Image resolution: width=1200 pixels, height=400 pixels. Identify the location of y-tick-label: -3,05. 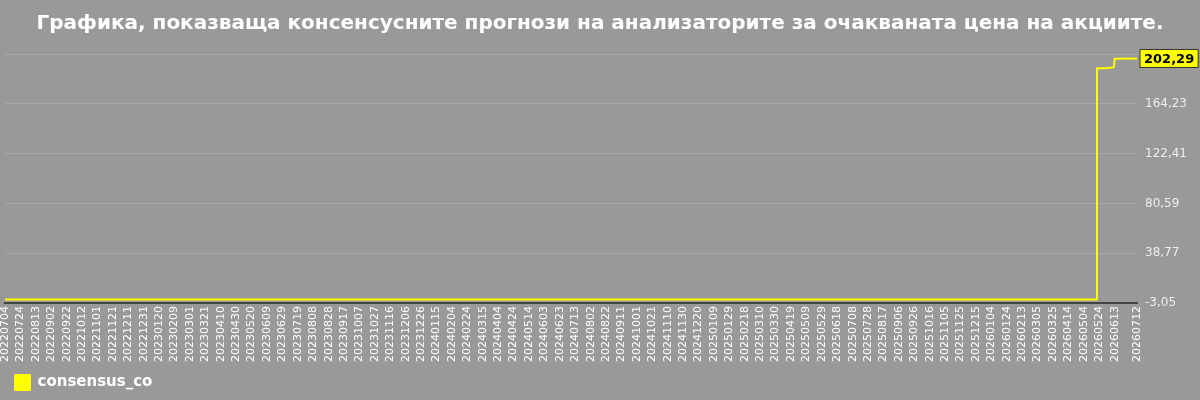
(1161, 302).